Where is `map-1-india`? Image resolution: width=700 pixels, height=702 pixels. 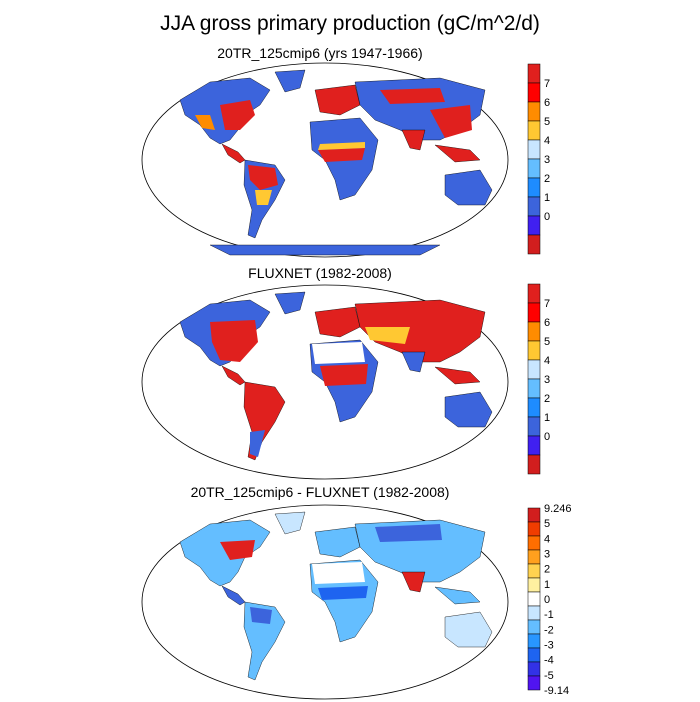
map-1-india is located at coordinates (413, 140).